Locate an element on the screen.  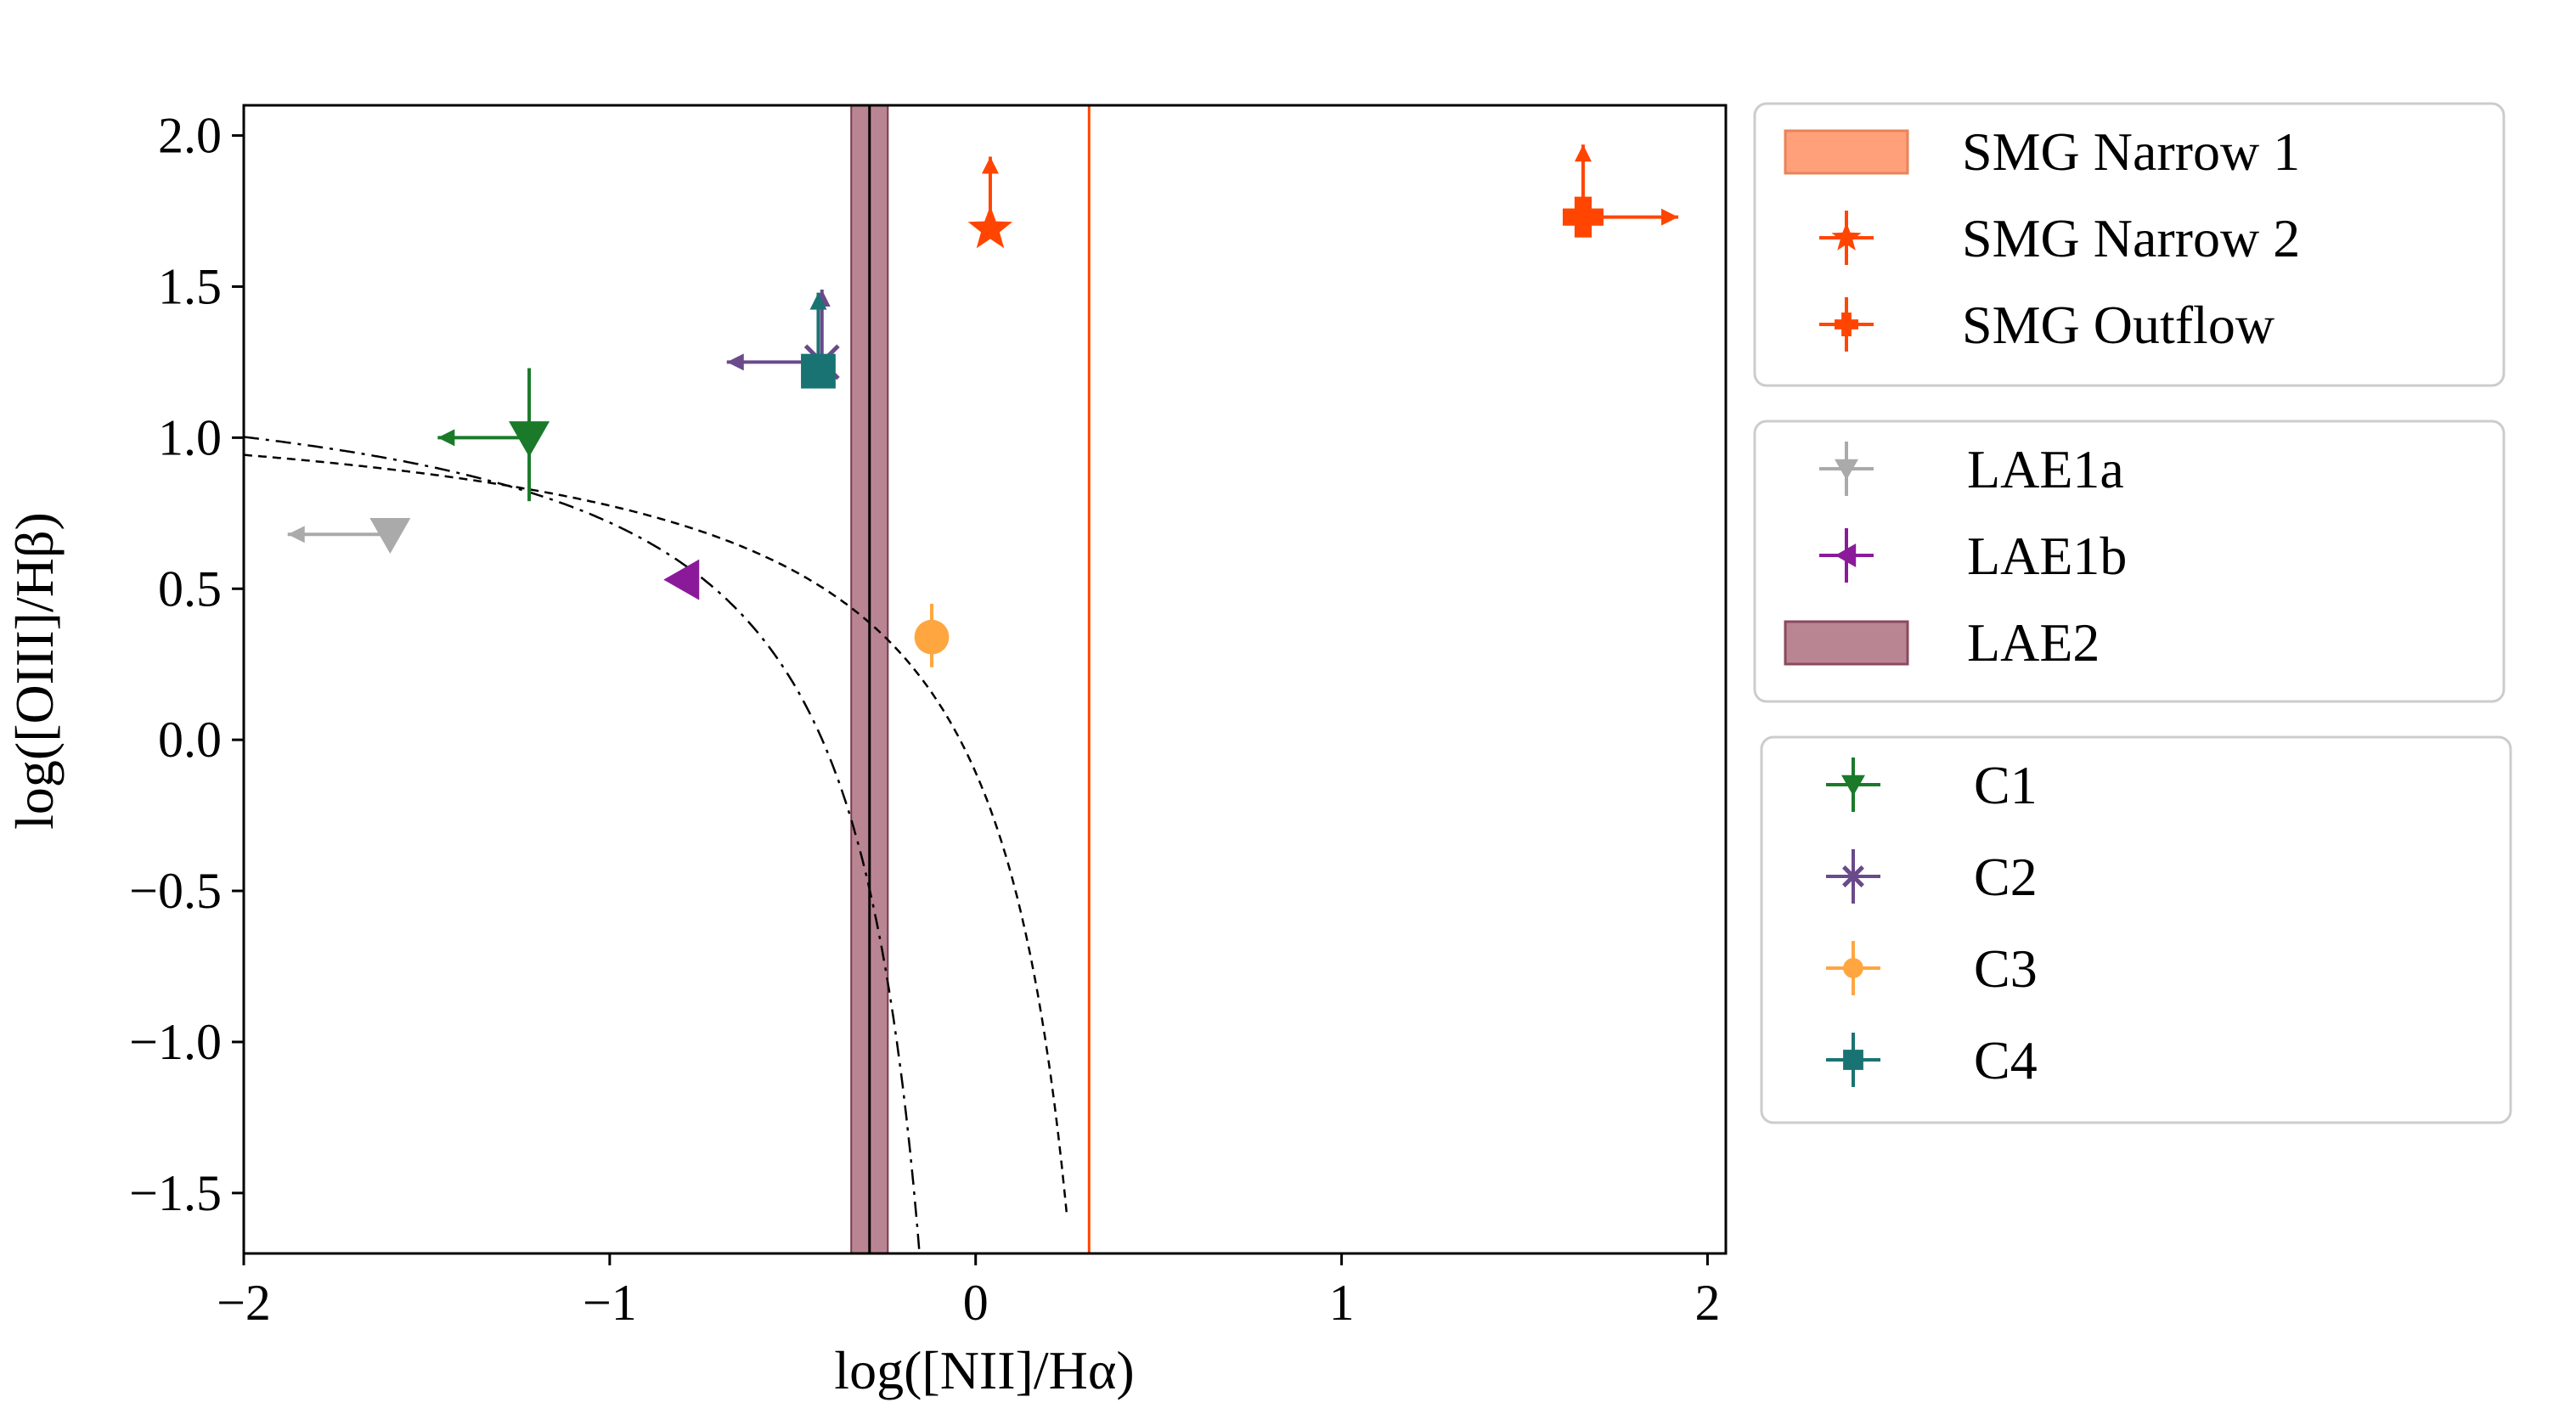
point-lae1a is located at coordinates (349, 536).